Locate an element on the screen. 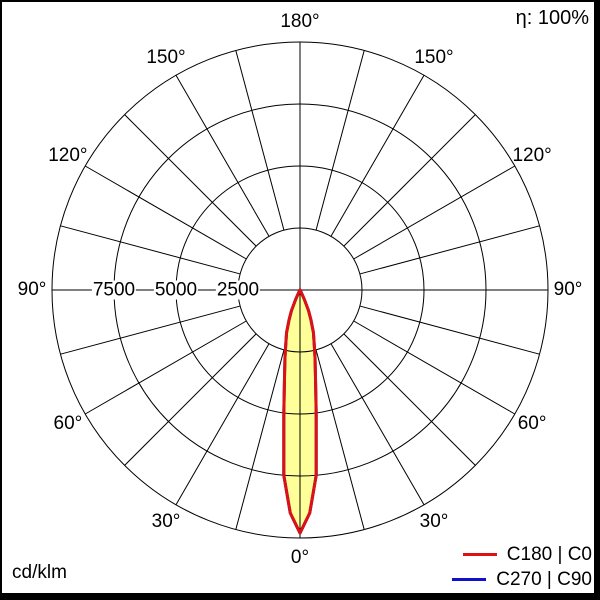  curve-layer is located at coordinates (300, 411).